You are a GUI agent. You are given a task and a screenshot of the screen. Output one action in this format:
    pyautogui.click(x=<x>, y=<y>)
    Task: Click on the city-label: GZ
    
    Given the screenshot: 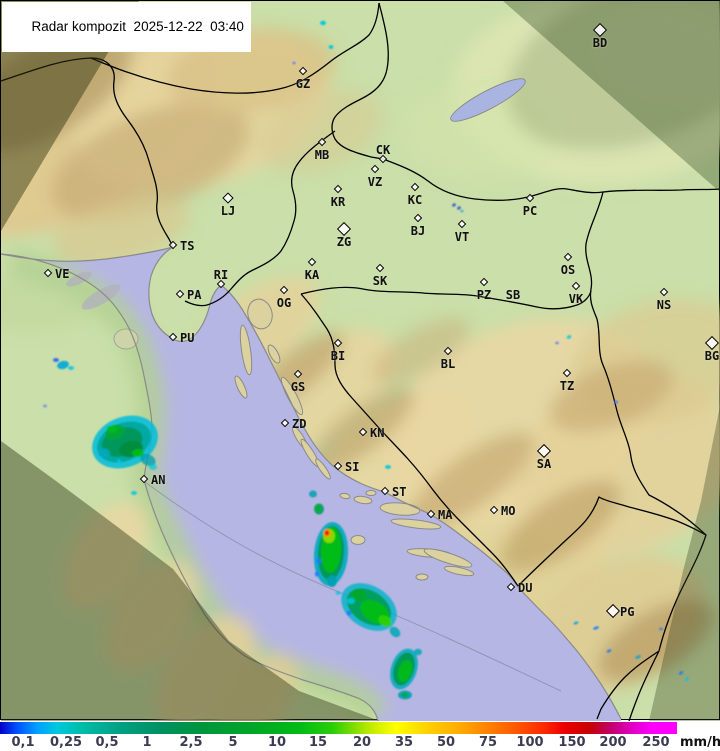 What is the action you would take?
    pyautogui.click(x=303, y=84)
    